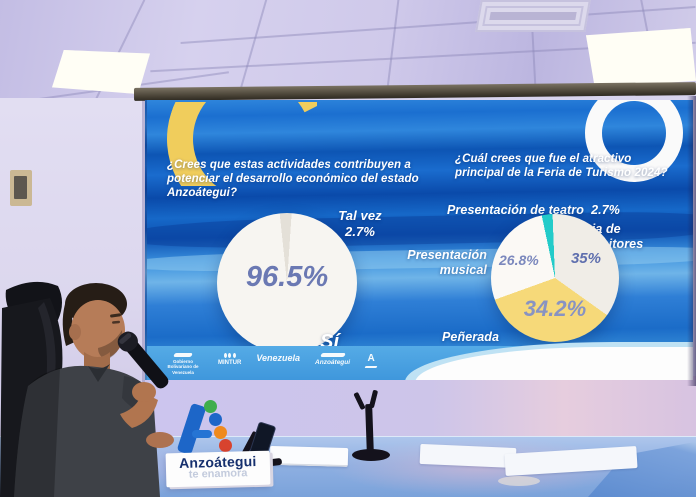 The height and width of the screenshot is (497, 696). I want to click on notebook, so click(309, 456).